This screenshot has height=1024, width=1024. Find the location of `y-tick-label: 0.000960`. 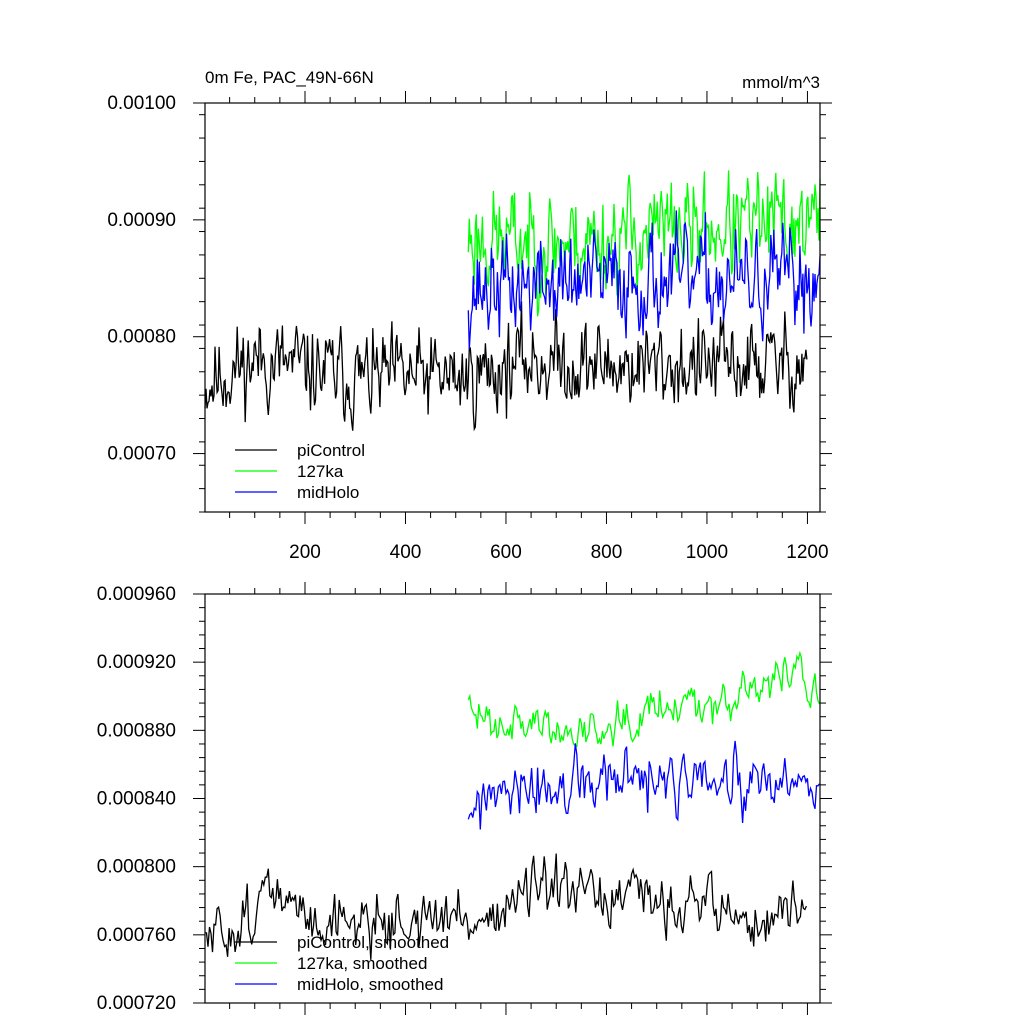

y-tick-label: 0.000960 is located at coordinates (136, 594).